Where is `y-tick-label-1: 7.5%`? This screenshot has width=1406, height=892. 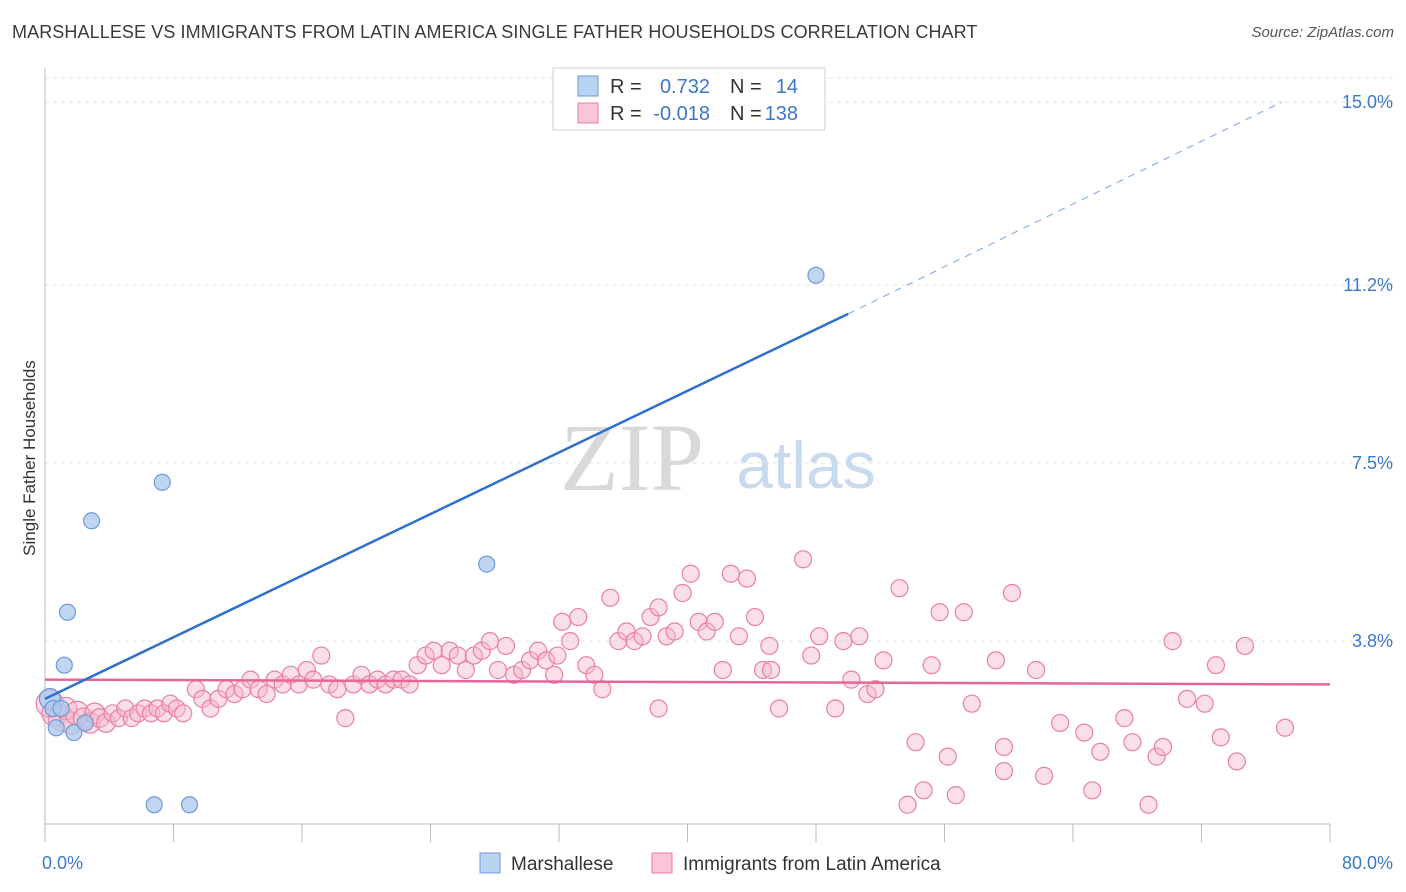
y-tick-label-1: 7.5% is located at coordinates (1372, 463).